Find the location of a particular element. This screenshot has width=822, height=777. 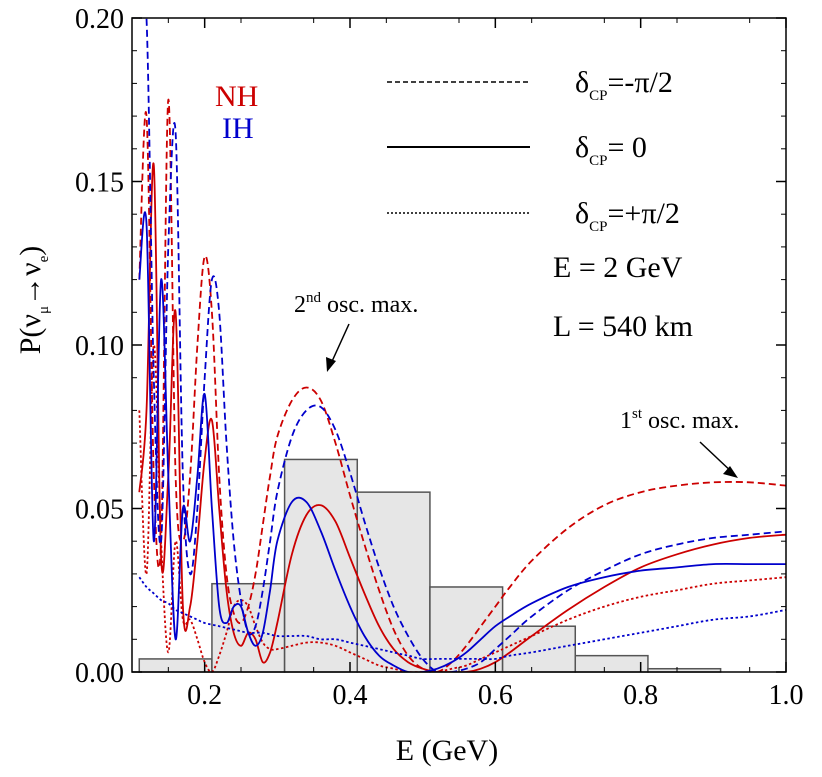

first-osc-max-annotation: 1st osc. max. is located at coordinates (679, 442).